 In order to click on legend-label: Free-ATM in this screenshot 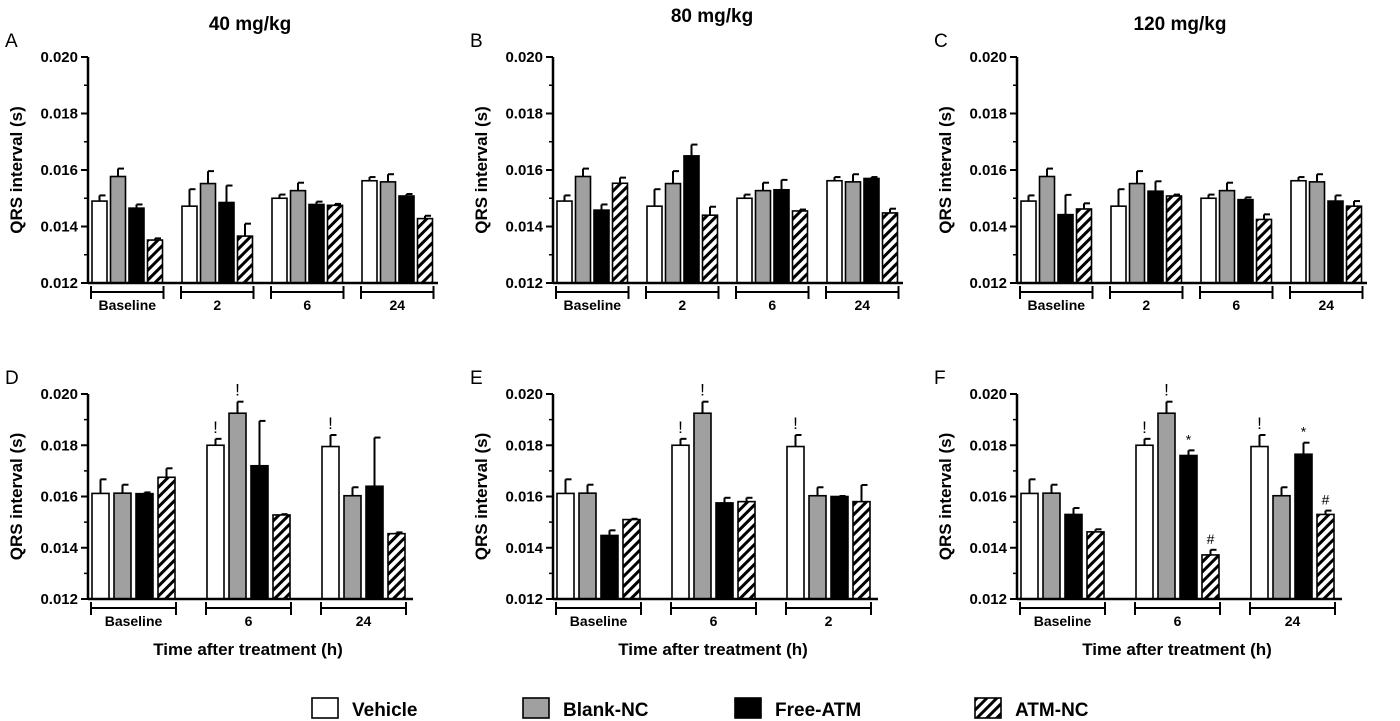, I will do `click(818, 710)`.